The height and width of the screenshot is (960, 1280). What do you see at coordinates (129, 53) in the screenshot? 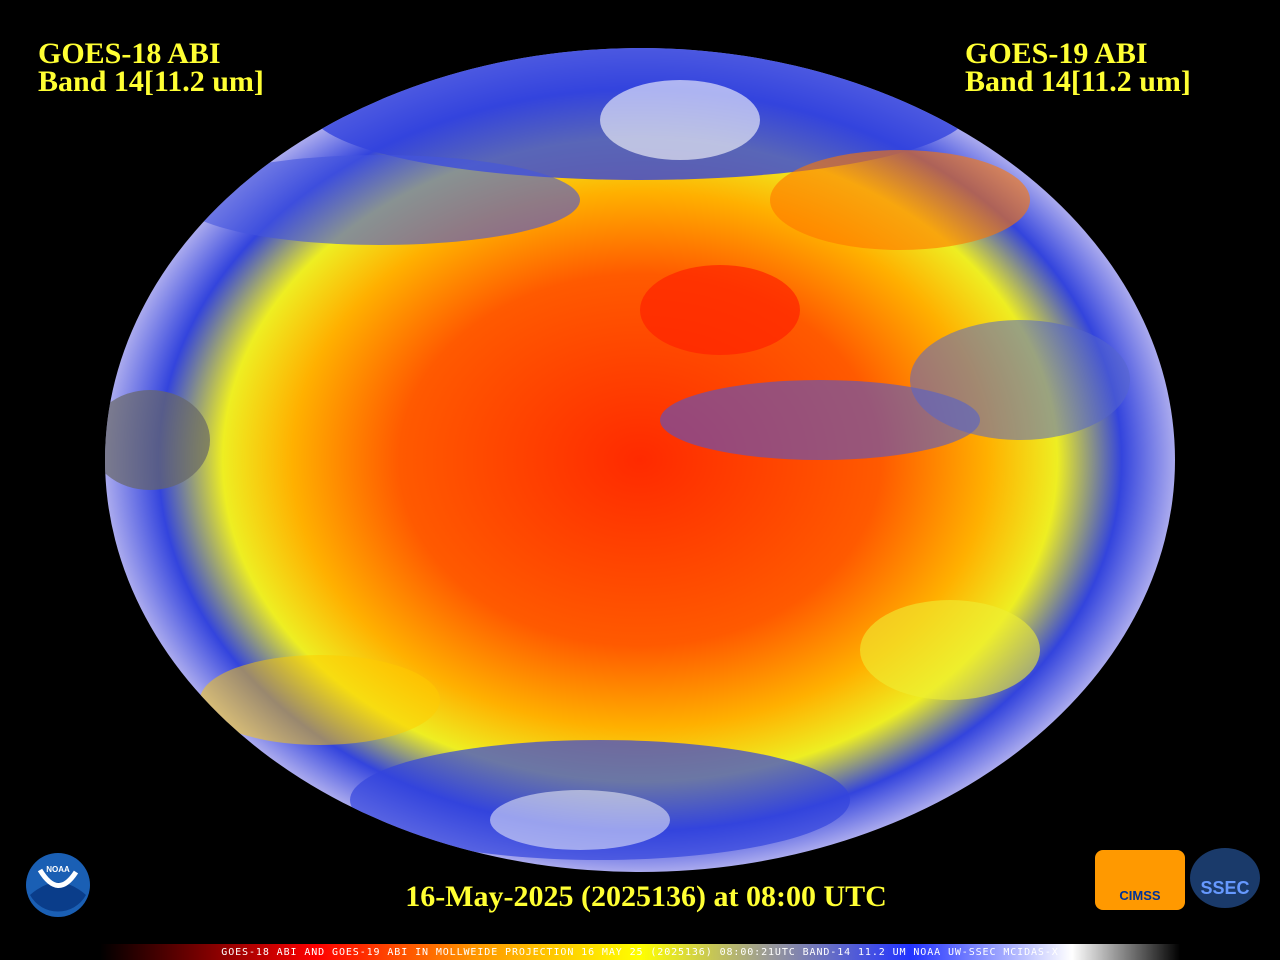
I see `left-title: GOES-18 ABI` at bounding box center [129, 53].